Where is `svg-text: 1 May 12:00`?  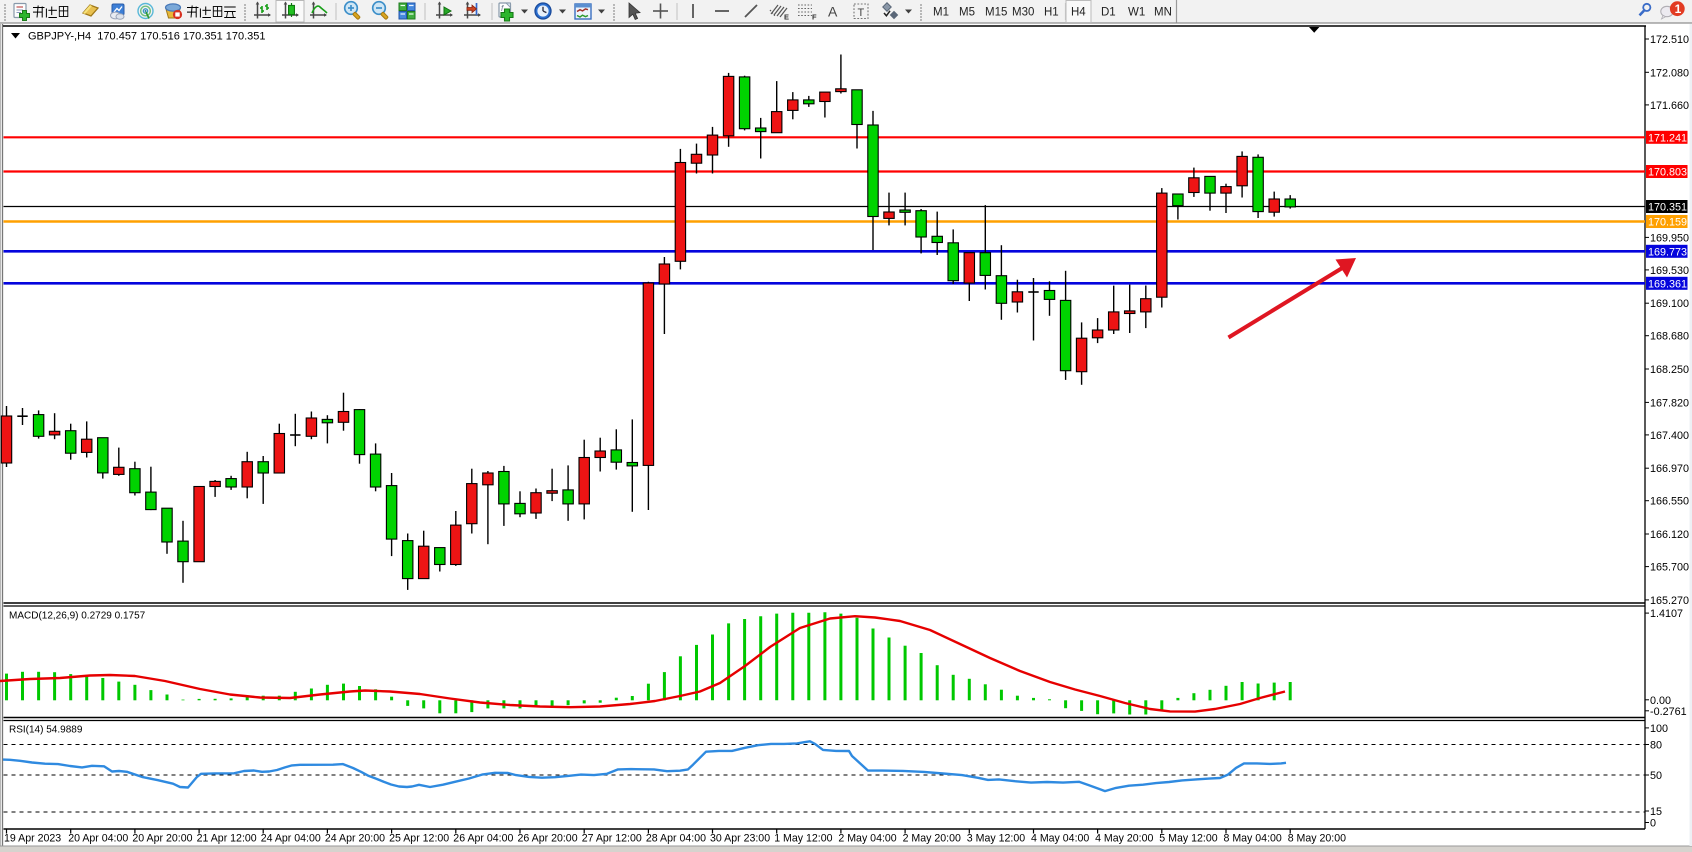
svg-text: 1 May 12:00 is located at coordinates (803, 839).